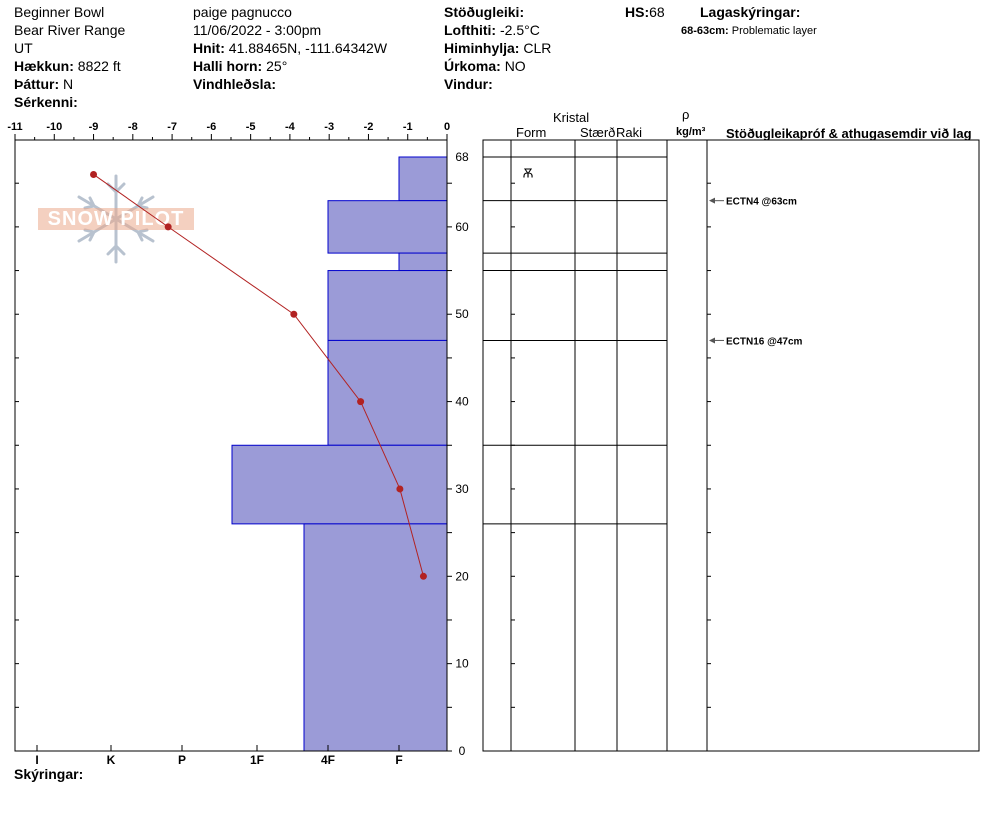 The image size is (994, 840). Describe the element at coordinates (290, 127) in the screenshot. I see `temp-tick-label: -4` at that location.